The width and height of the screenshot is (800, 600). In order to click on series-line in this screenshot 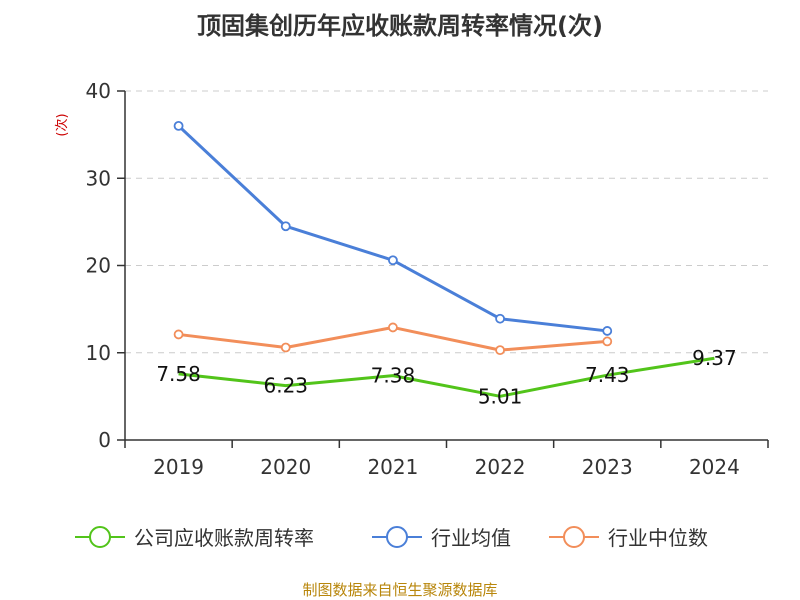, I will do `click(446, 377)`.